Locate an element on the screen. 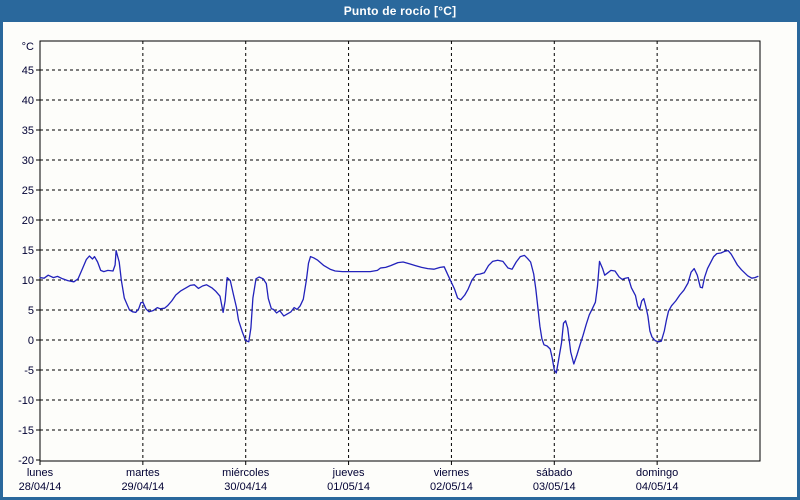 The image size is (800, 500). x-day-date: 04/05/14 is located at coordinates (657, 487).